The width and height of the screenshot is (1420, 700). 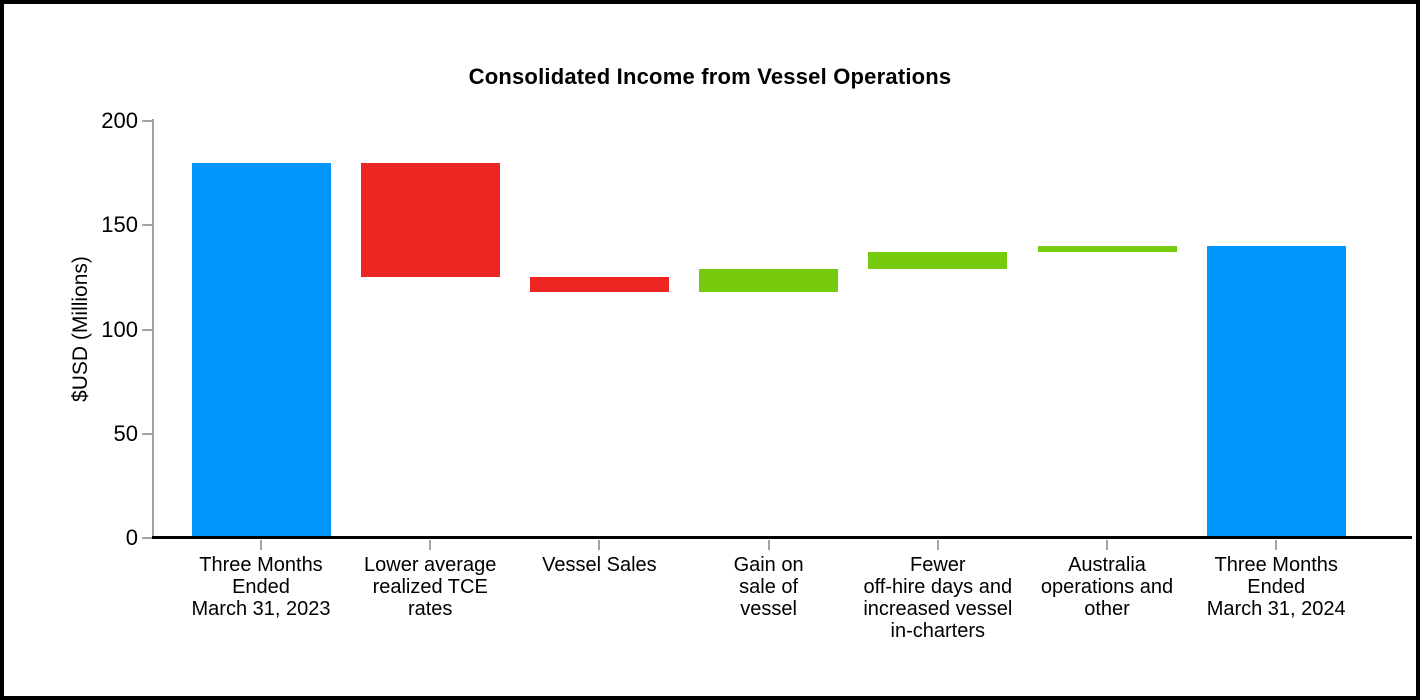 I want to click on x-category-label: Three Months Ended March 31, 2023, so click(x=261, y=587).